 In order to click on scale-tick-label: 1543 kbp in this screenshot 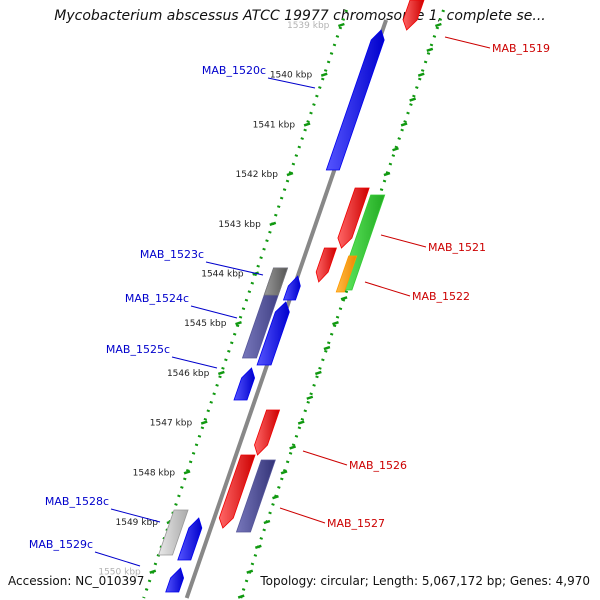, I will do `click(239, 225)`.